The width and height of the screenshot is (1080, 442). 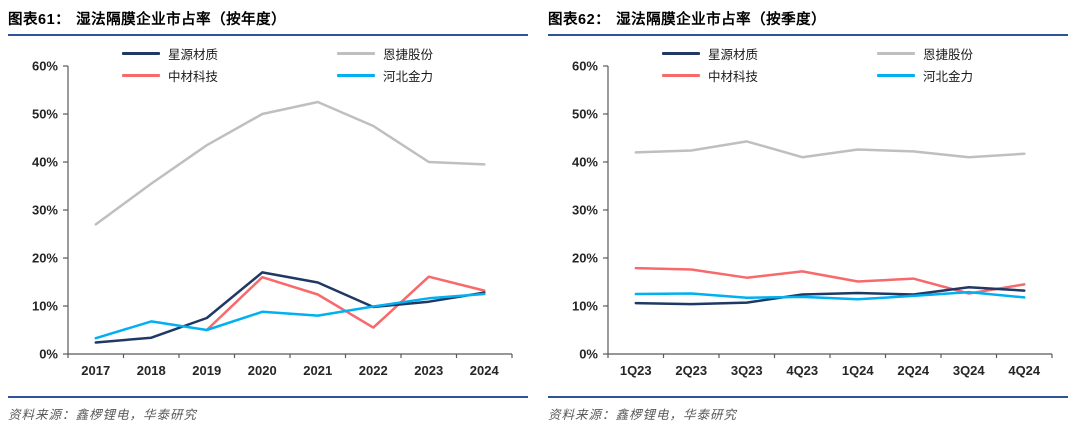 What do you see at coordinates (747, 370) in the screenshot?
I see `svg-text: 3Q23` at bounding box center [747, 370].